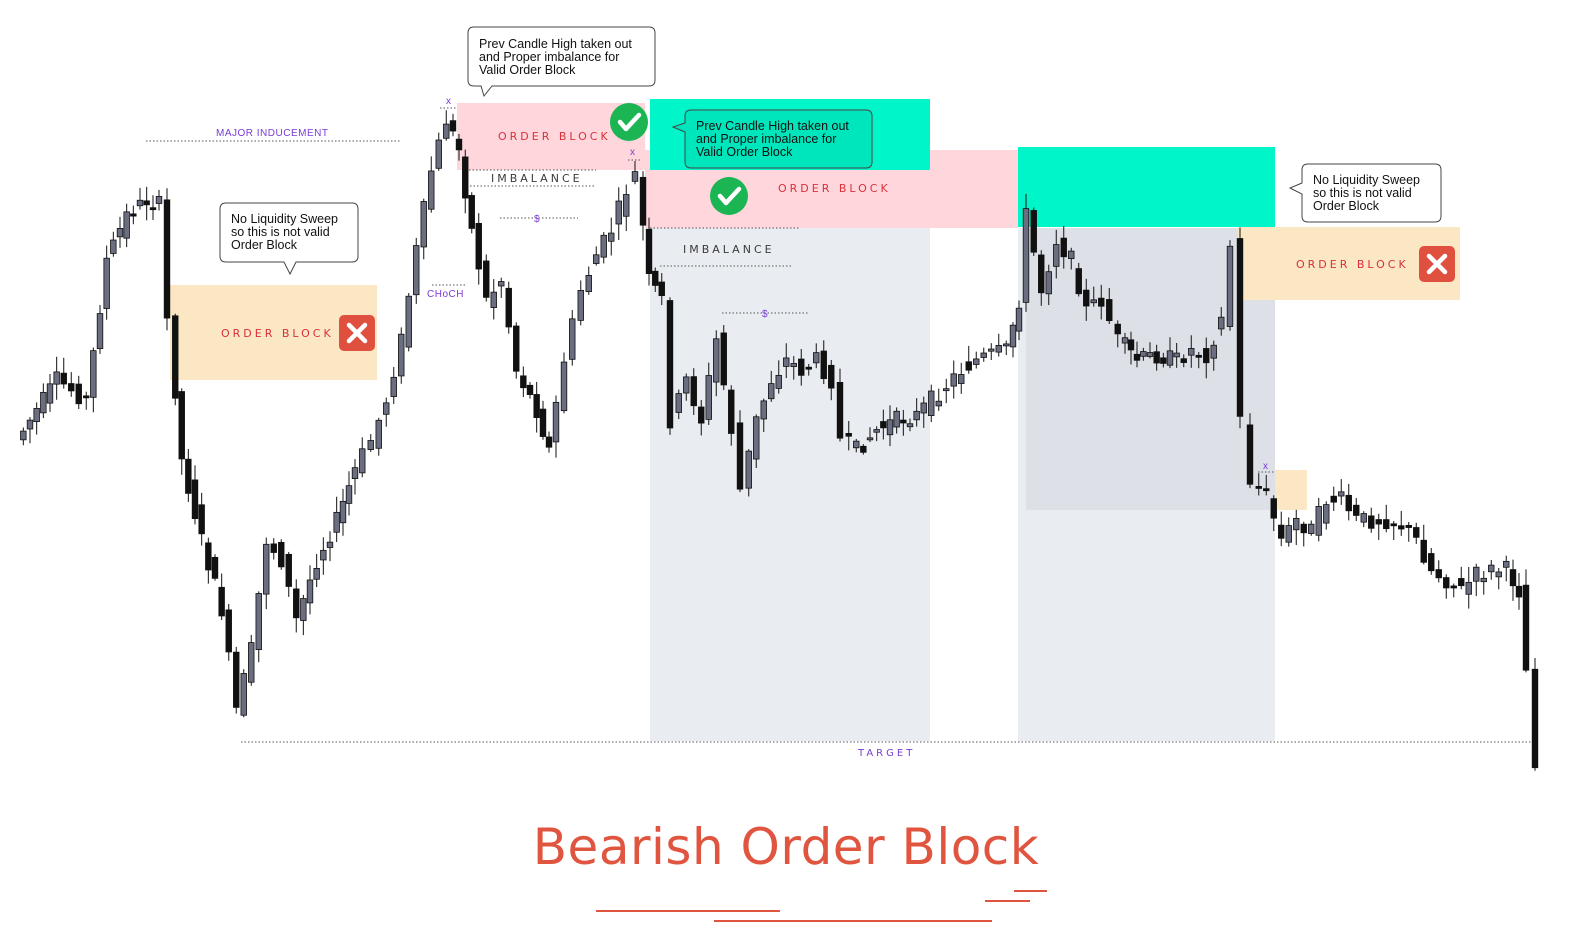 The height and width of the screenshot is (944, 1572). I want to click on order-block-label-right: ORDER BLOCK, so click(1352, 264).